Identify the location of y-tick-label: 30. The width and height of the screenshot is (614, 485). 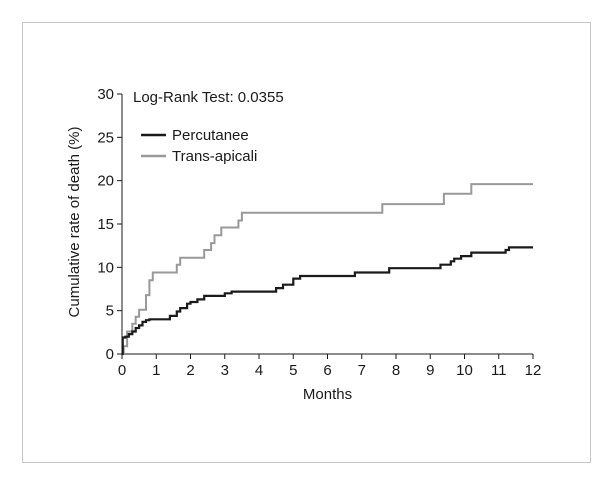
(105, 94).